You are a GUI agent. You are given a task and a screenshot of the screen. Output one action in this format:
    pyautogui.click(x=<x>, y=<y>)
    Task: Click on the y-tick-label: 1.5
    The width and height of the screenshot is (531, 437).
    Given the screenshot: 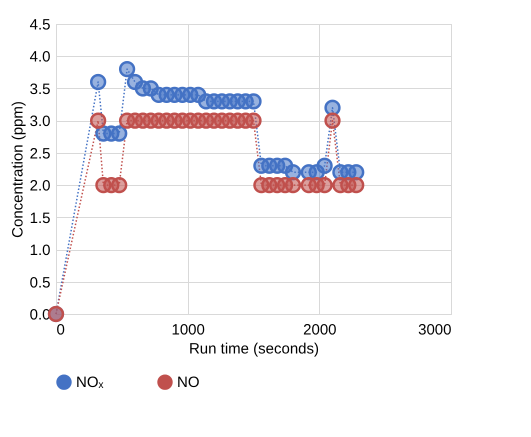 What is the action you would take?
    pyautogui.click(x=40, y=218)
    